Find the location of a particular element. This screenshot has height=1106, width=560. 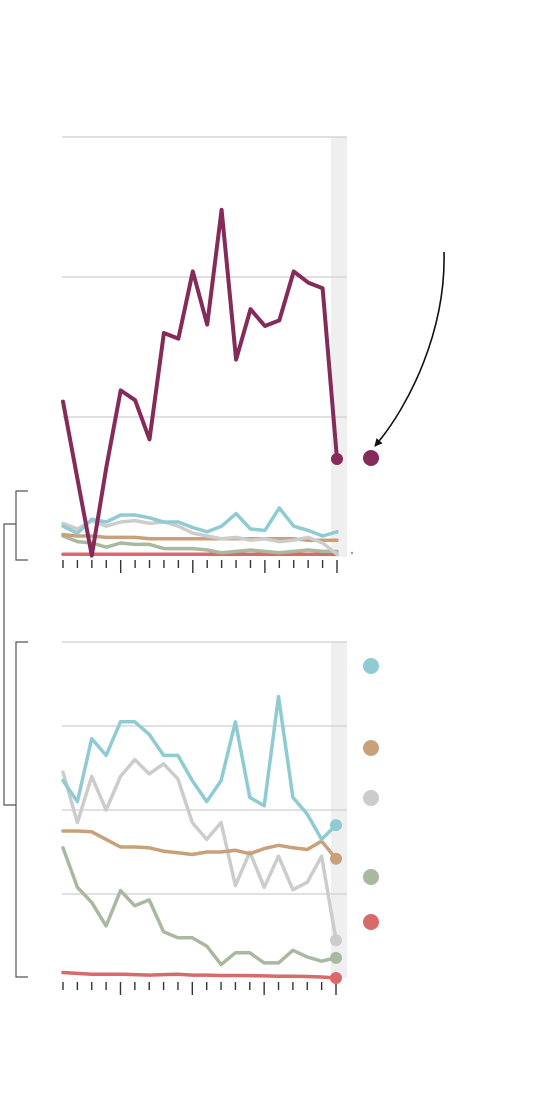

zoom-bracket-top is located at coordinates (21, 525).